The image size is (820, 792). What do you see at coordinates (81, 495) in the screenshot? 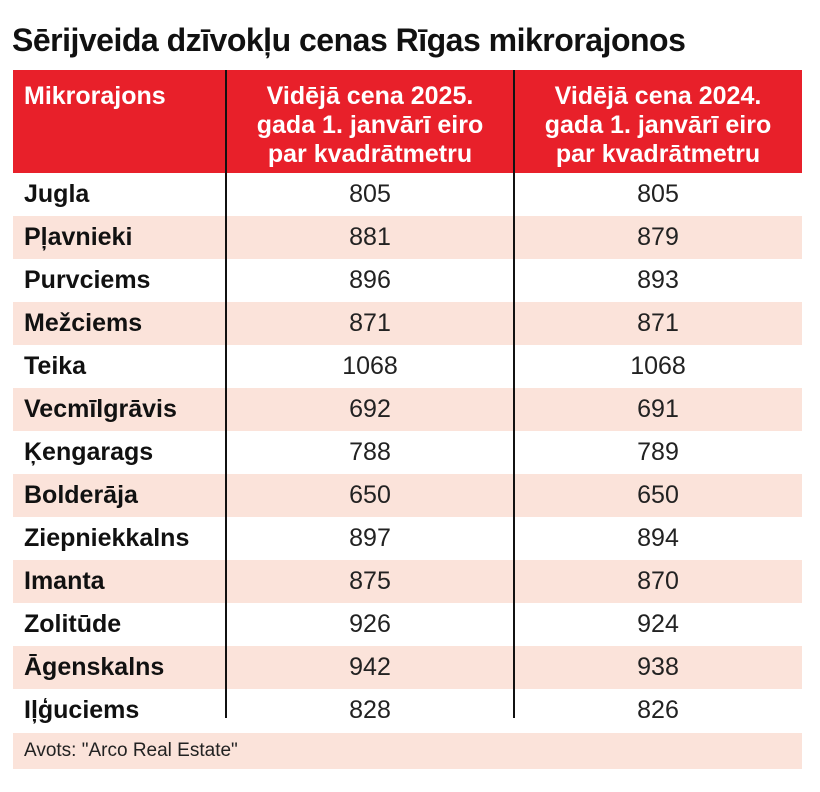
I see `district-cell: Bolderāja` at bounding box center [81, 495].